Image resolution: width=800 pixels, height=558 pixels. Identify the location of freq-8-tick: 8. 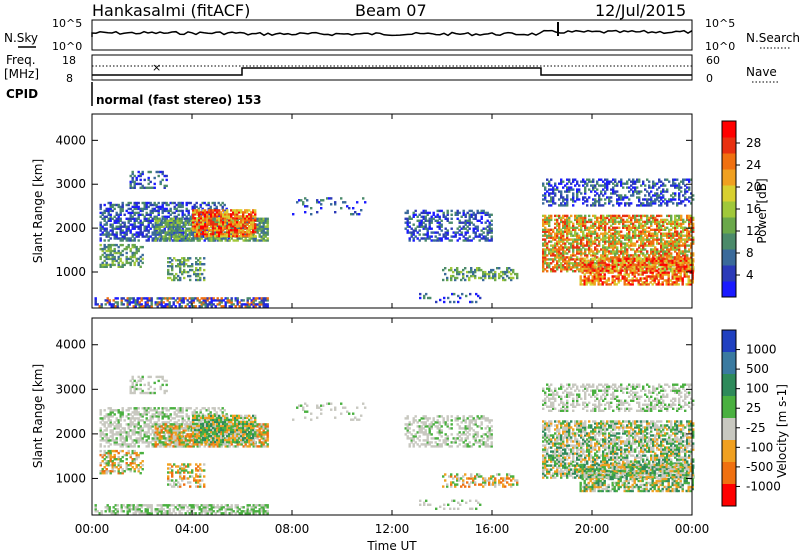
(69, 78).